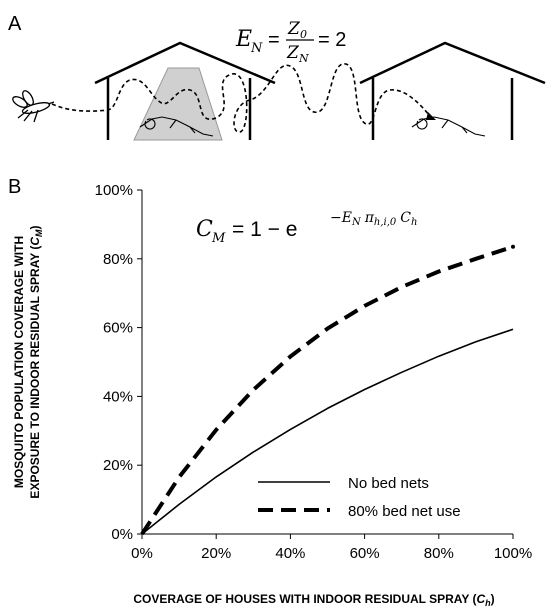  I want to click on exp-pi: π, so click(369, 218).